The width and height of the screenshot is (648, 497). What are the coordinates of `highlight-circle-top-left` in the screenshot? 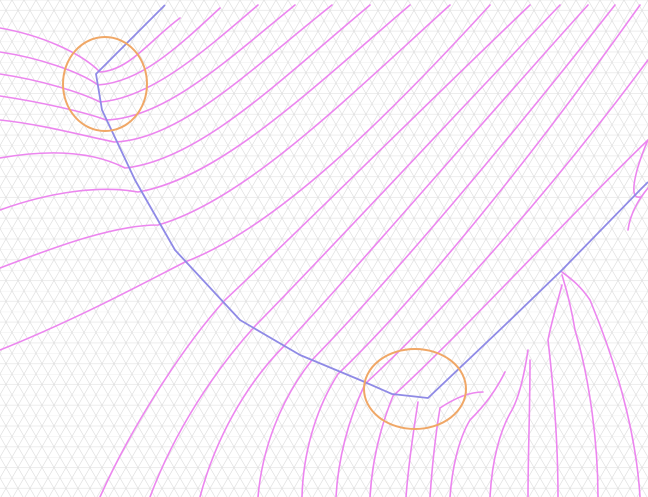 It's located at (105, 84).